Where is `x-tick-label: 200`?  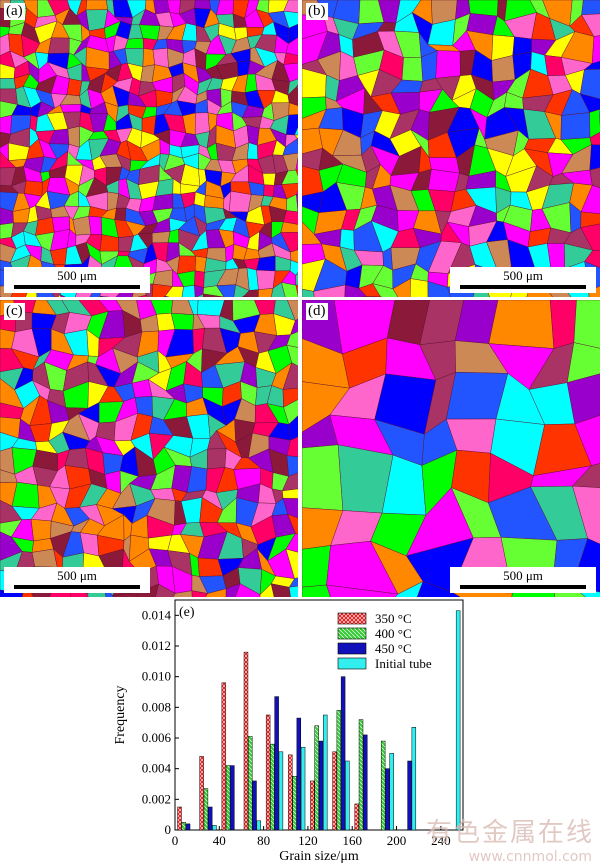 x-tick-label: 200 is located at coordinates (397, 840).